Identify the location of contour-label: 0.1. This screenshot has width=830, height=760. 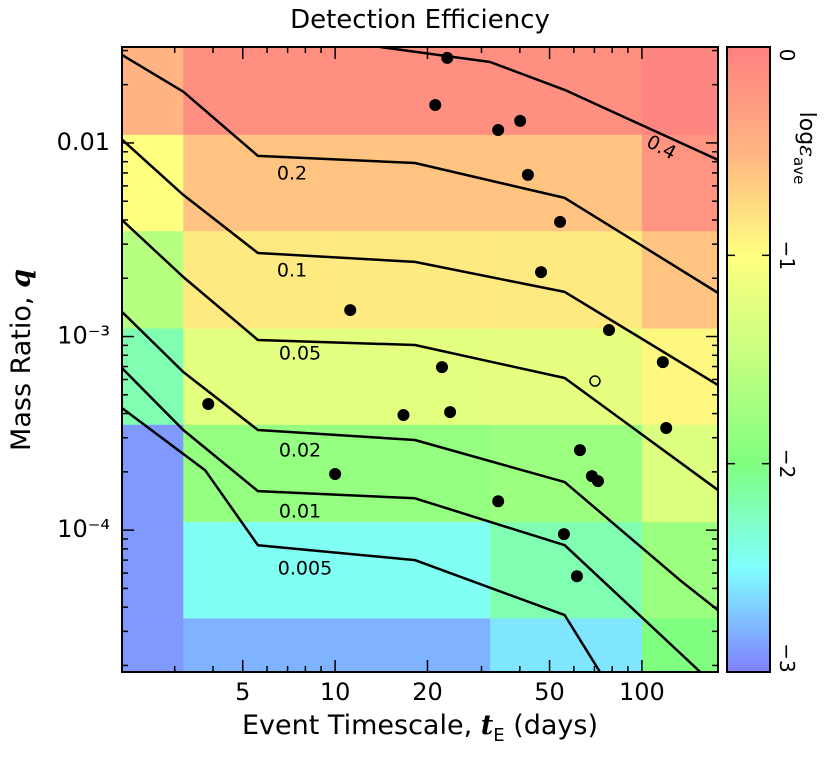
(292, 271).